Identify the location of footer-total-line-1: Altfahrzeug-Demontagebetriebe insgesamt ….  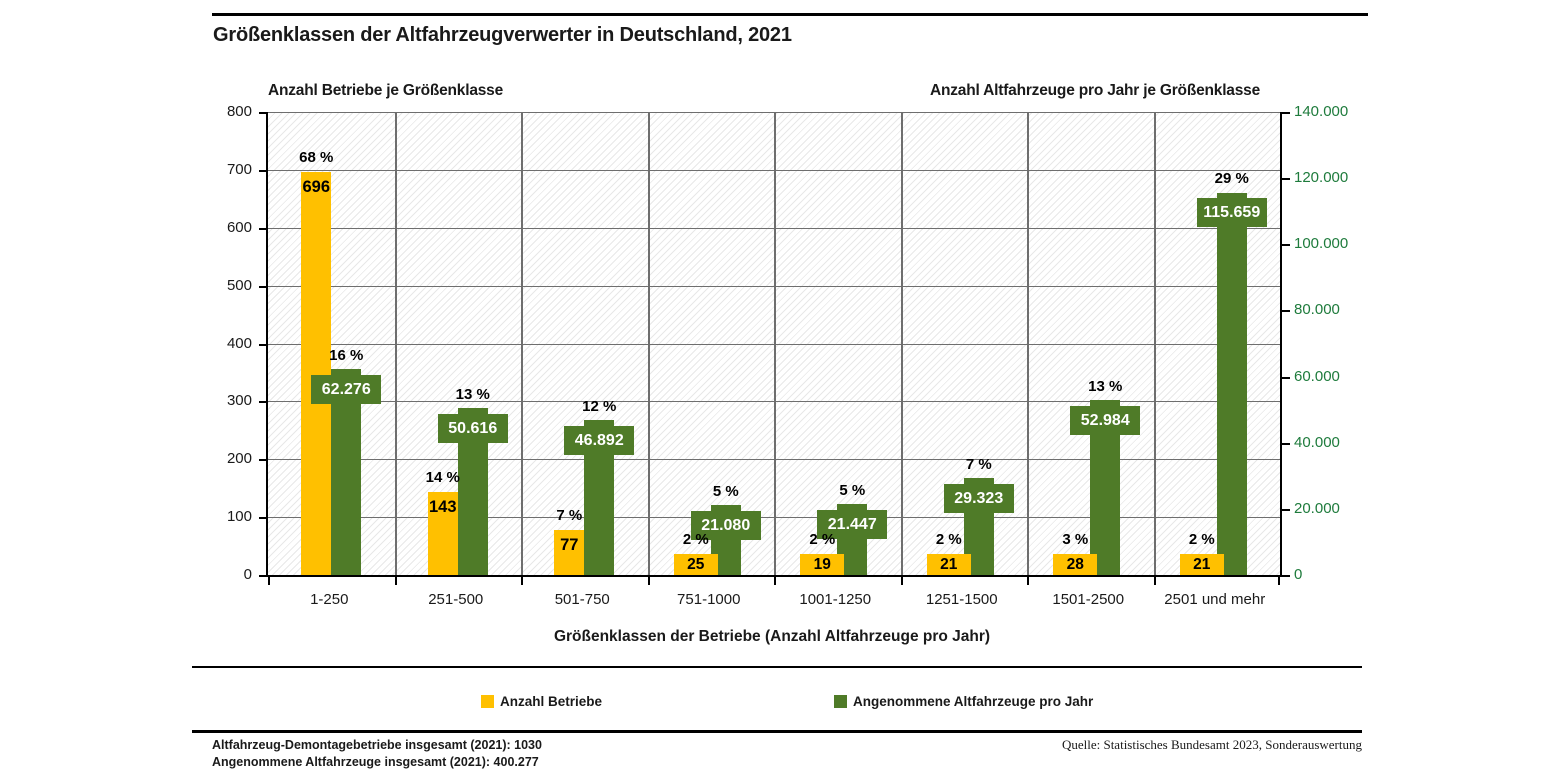
(377, 745).